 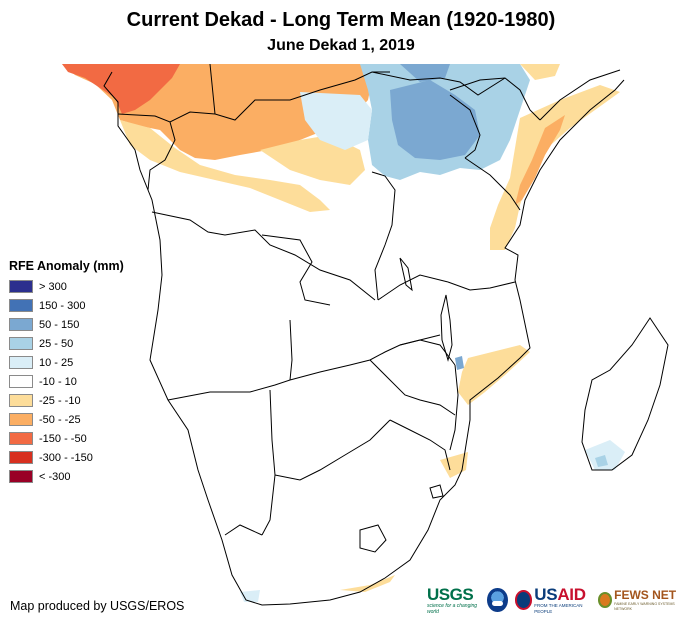 What do you see at coordinates (59, 324) in the screenshot?
I see `legend-label: 50 - 150` at bounding box center [59, 324].